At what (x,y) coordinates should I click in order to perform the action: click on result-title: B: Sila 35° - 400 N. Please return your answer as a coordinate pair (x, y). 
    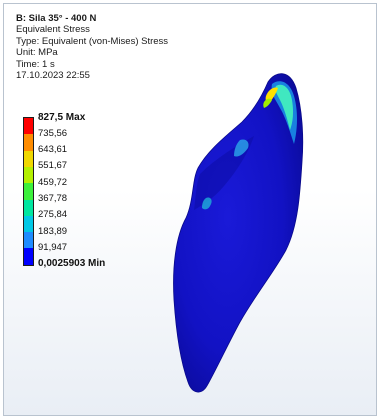
    Looking at the image, I should click on (56, 18).